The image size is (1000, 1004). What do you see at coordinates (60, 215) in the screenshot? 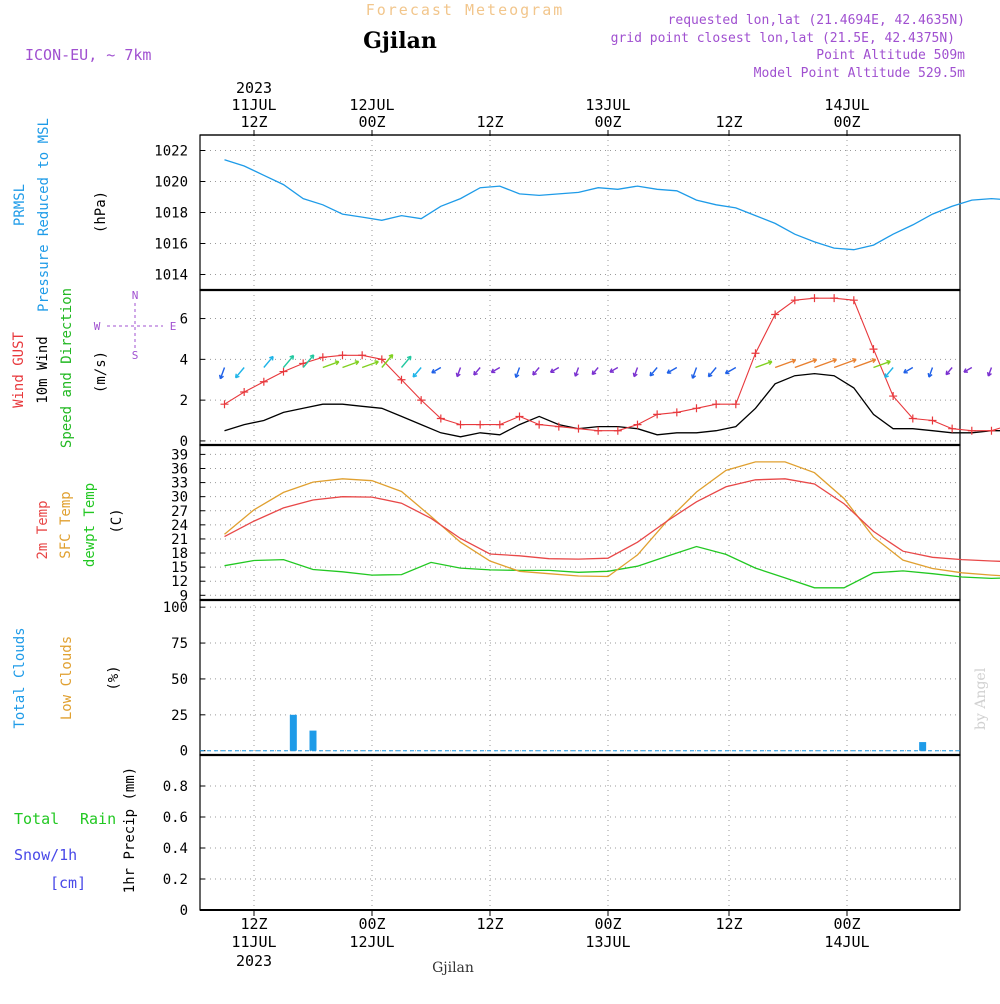
I see `pressure-ylabels: PRMSL Pressure Reduced to MSL (hPa)` at bounding box center [60, 215].